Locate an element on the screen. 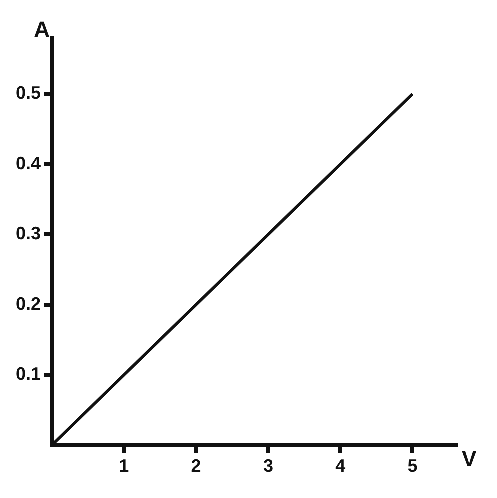 The image size is (497, 498). y-tick-label: 0.2 is located at coordinates (29, 304).